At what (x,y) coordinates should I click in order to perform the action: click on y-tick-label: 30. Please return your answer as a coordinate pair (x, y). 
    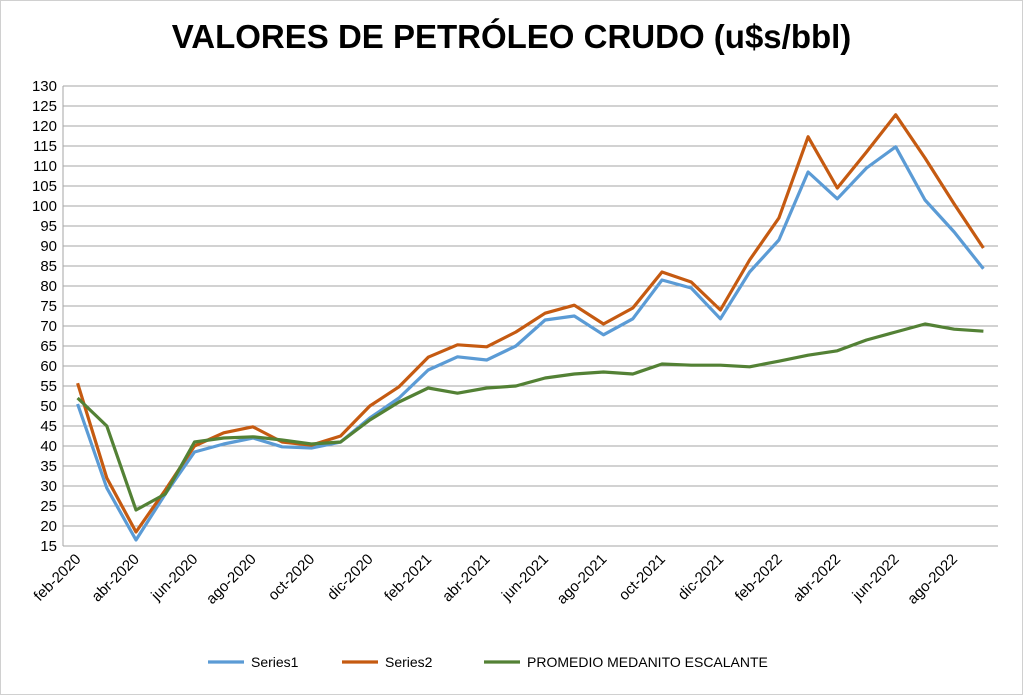
    Looking at the image, I should click on (48, 486).